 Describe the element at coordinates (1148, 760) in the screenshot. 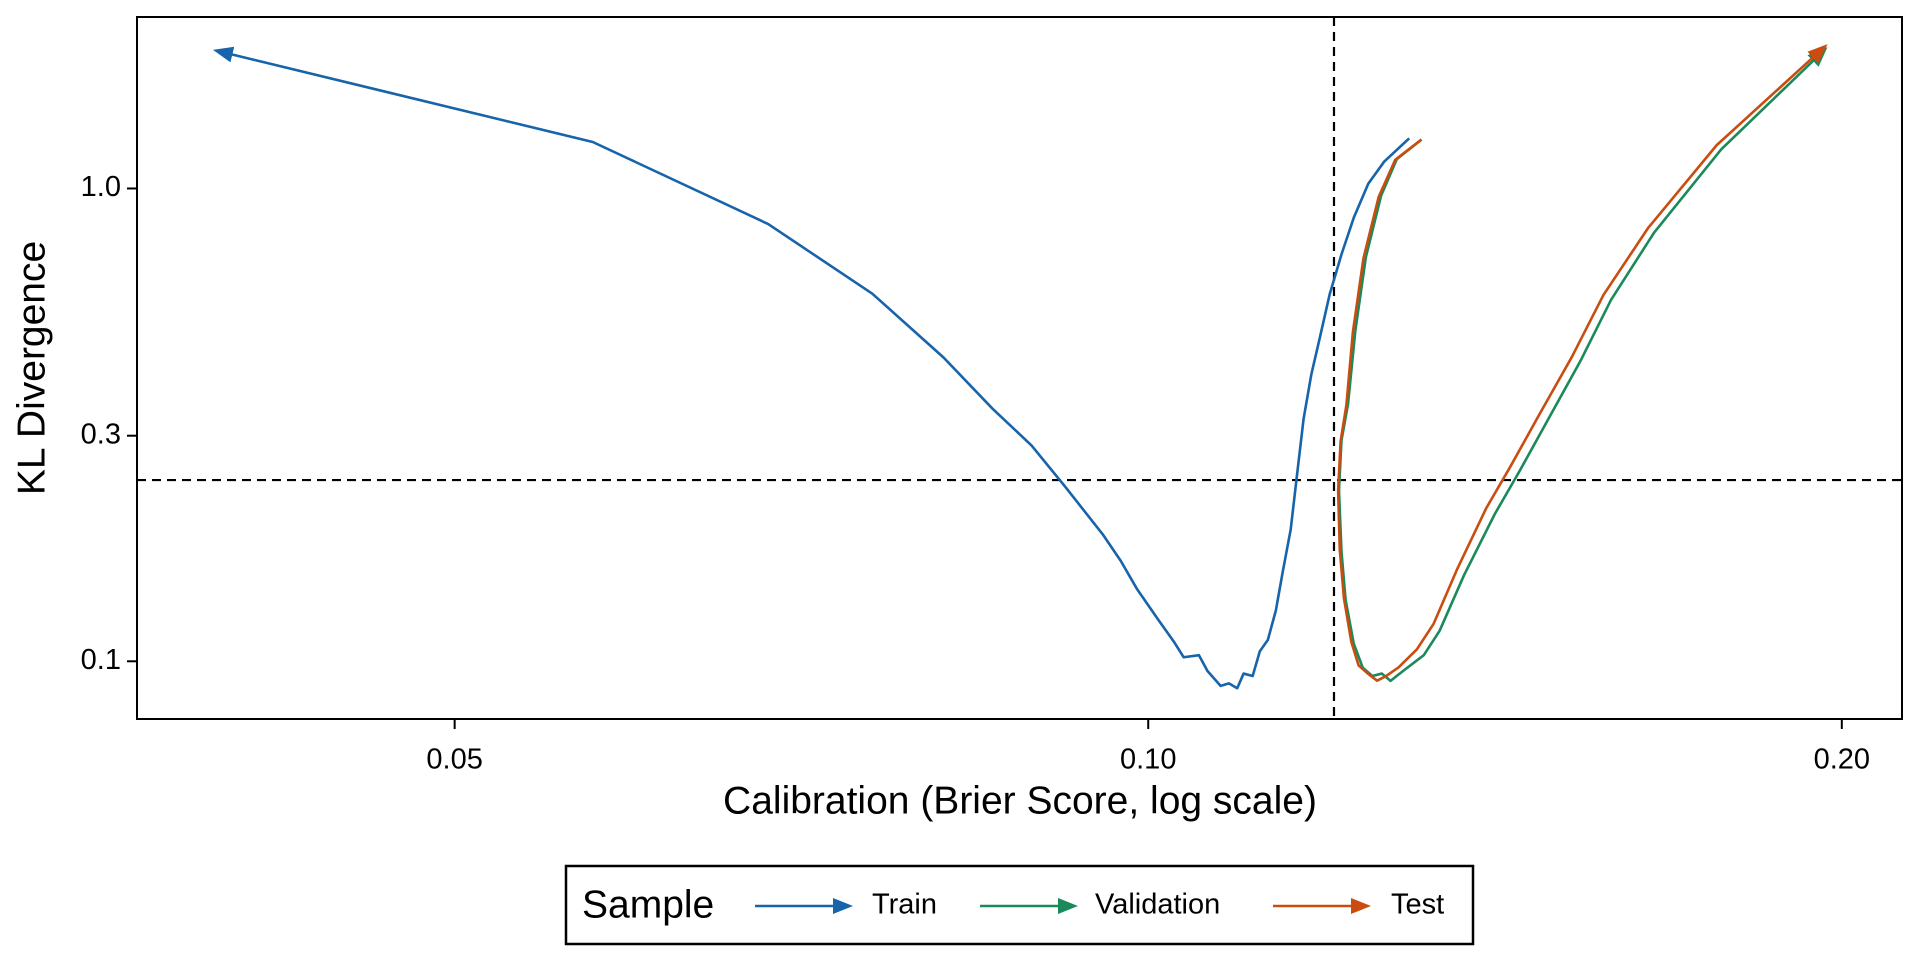

I see `x-tick-label: 0.10` at that location.